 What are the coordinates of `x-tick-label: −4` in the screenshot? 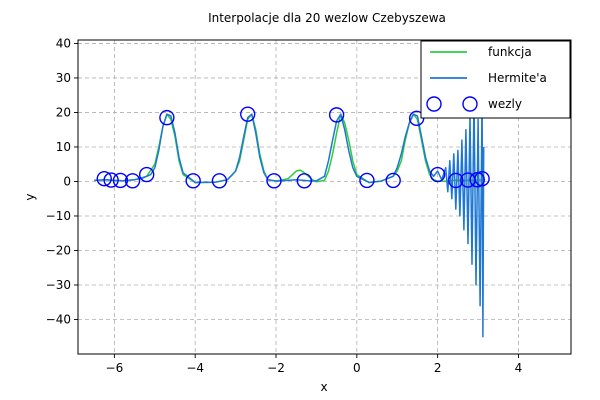 It's located at (195, 368).